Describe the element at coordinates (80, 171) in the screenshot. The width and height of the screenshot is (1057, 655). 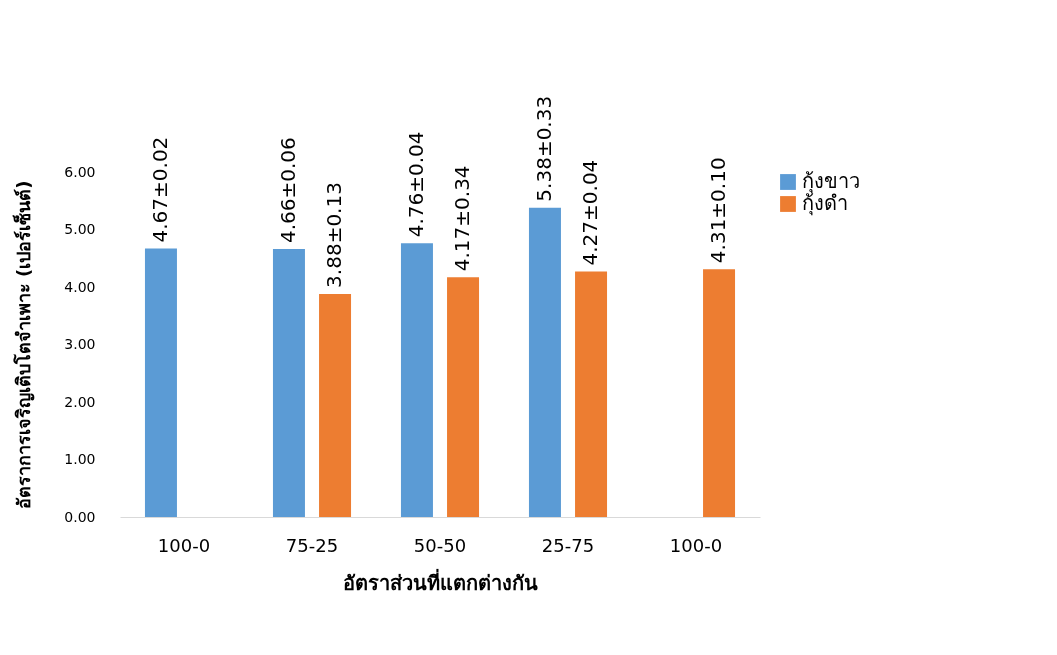
I see `y-tick-label: 6.00` at that location.